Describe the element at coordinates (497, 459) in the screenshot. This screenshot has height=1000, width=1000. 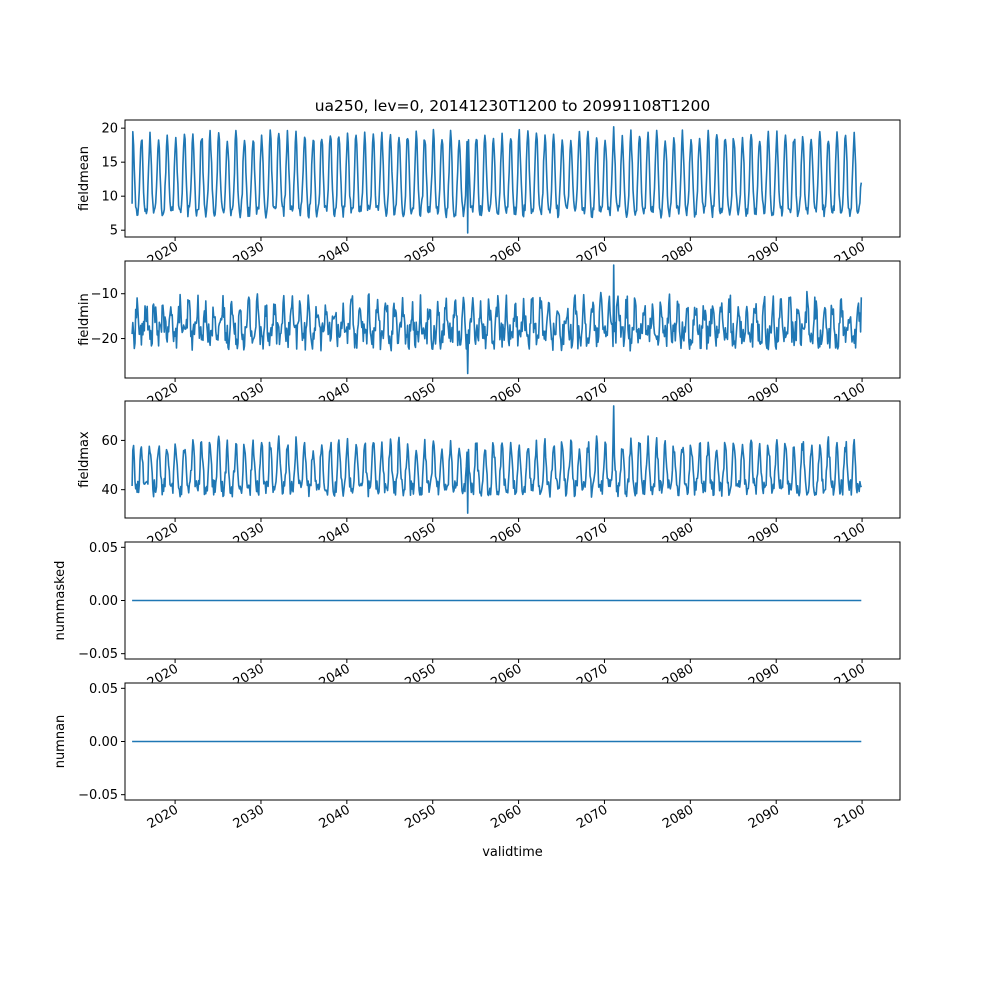
I see `series-line-fieldmax` at that location.